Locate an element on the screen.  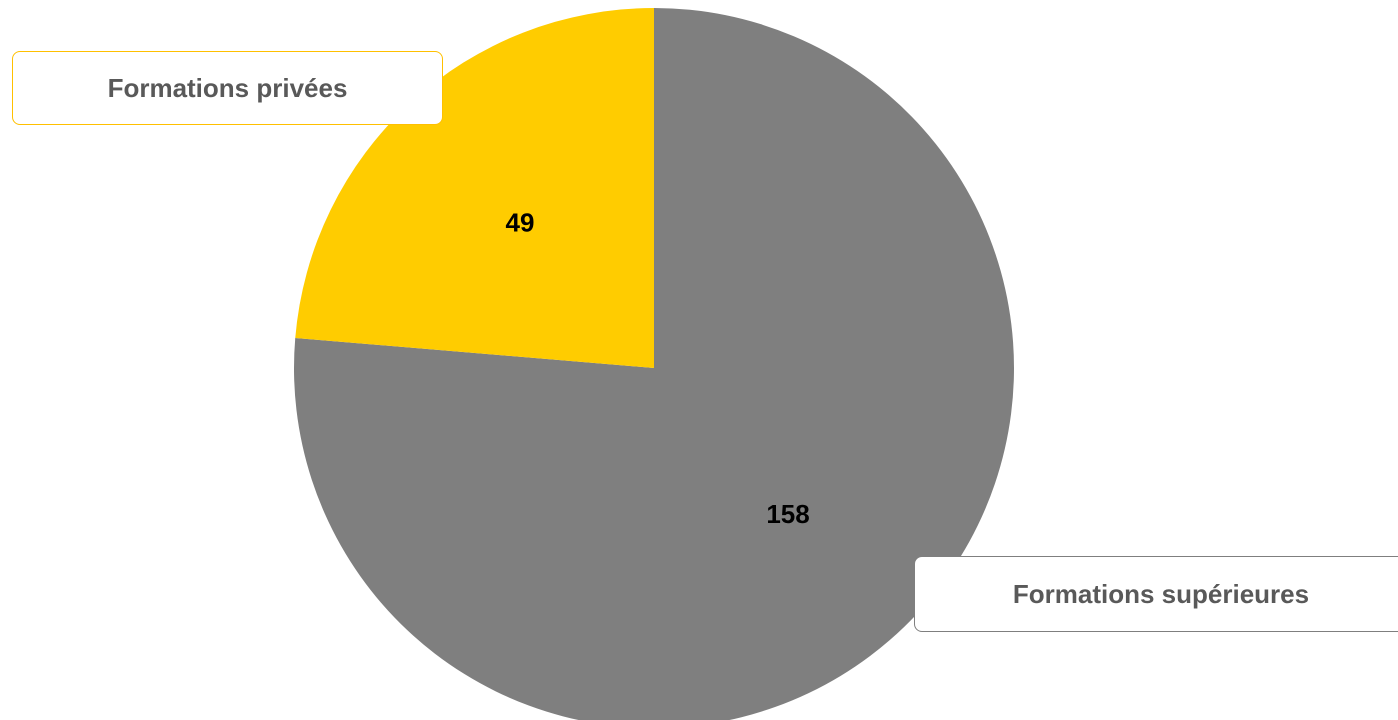
slice-value-formations-superieures: 158 is located at coordinates (787, 514).